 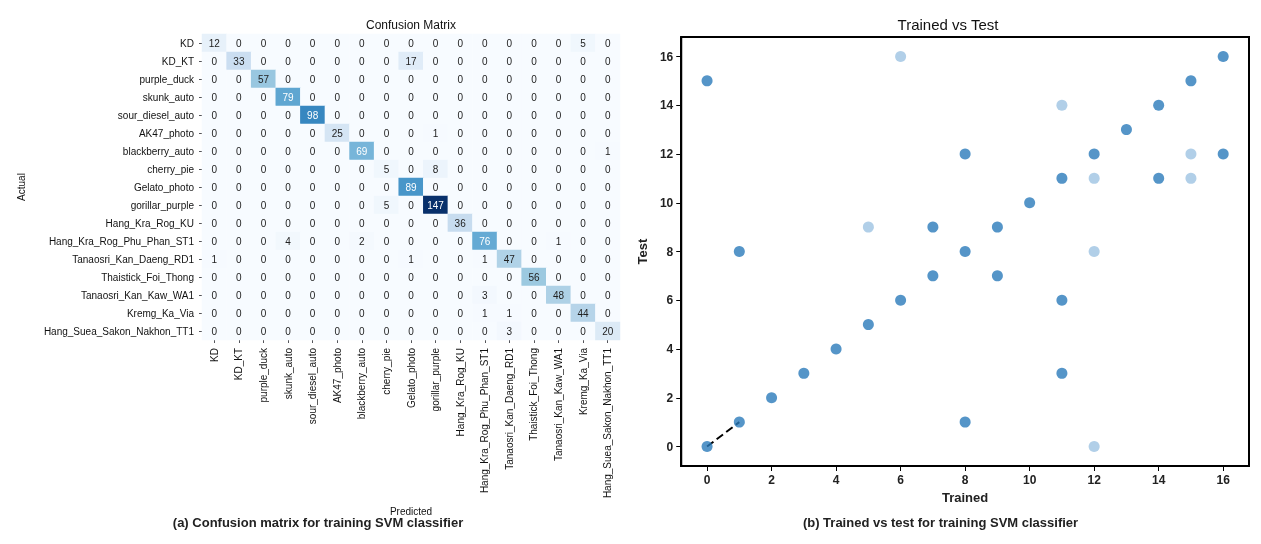 What do you see at coordinates (318, 522) in the screenshot?
I see `text: (a) Confusion matrix for training SVM classifier` at bounding box center [318, 522].